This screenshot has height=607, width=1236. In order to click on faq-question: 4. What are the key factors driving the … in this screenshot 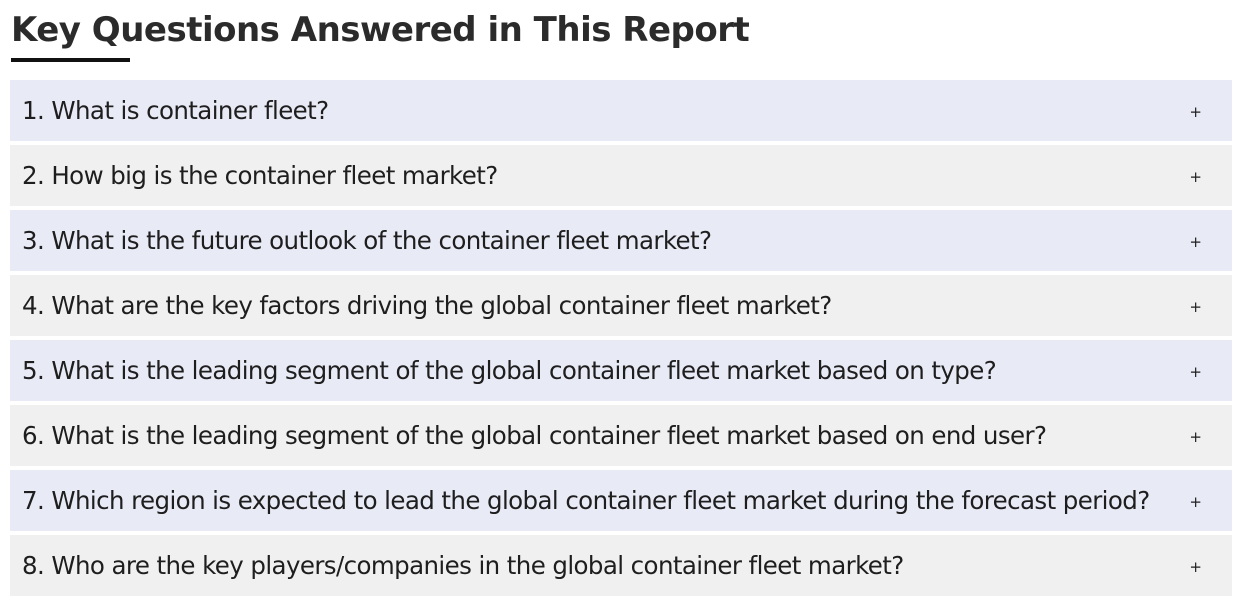, I will do `click(427, 305)`.